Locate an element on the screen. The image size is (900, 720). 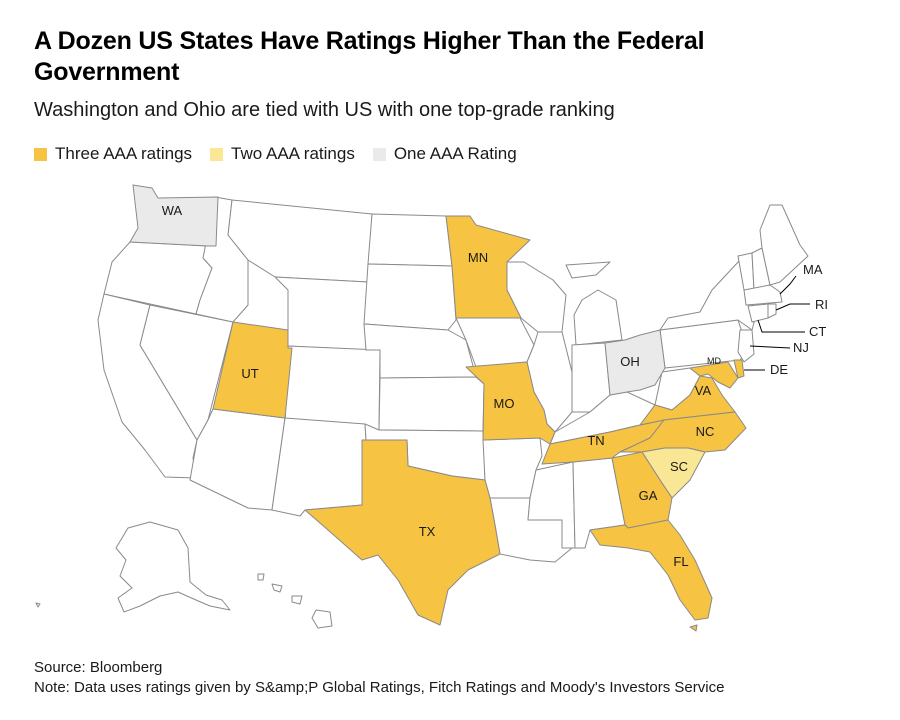
state-fl is located at coordinates (651, 570).